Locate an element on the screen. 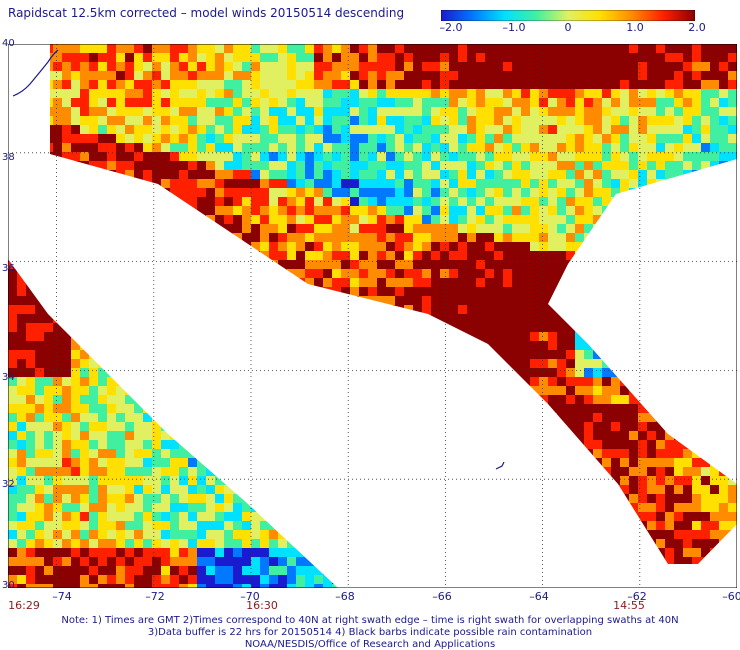  lat-tick-label: 40 is located at coordinates (8, 43).